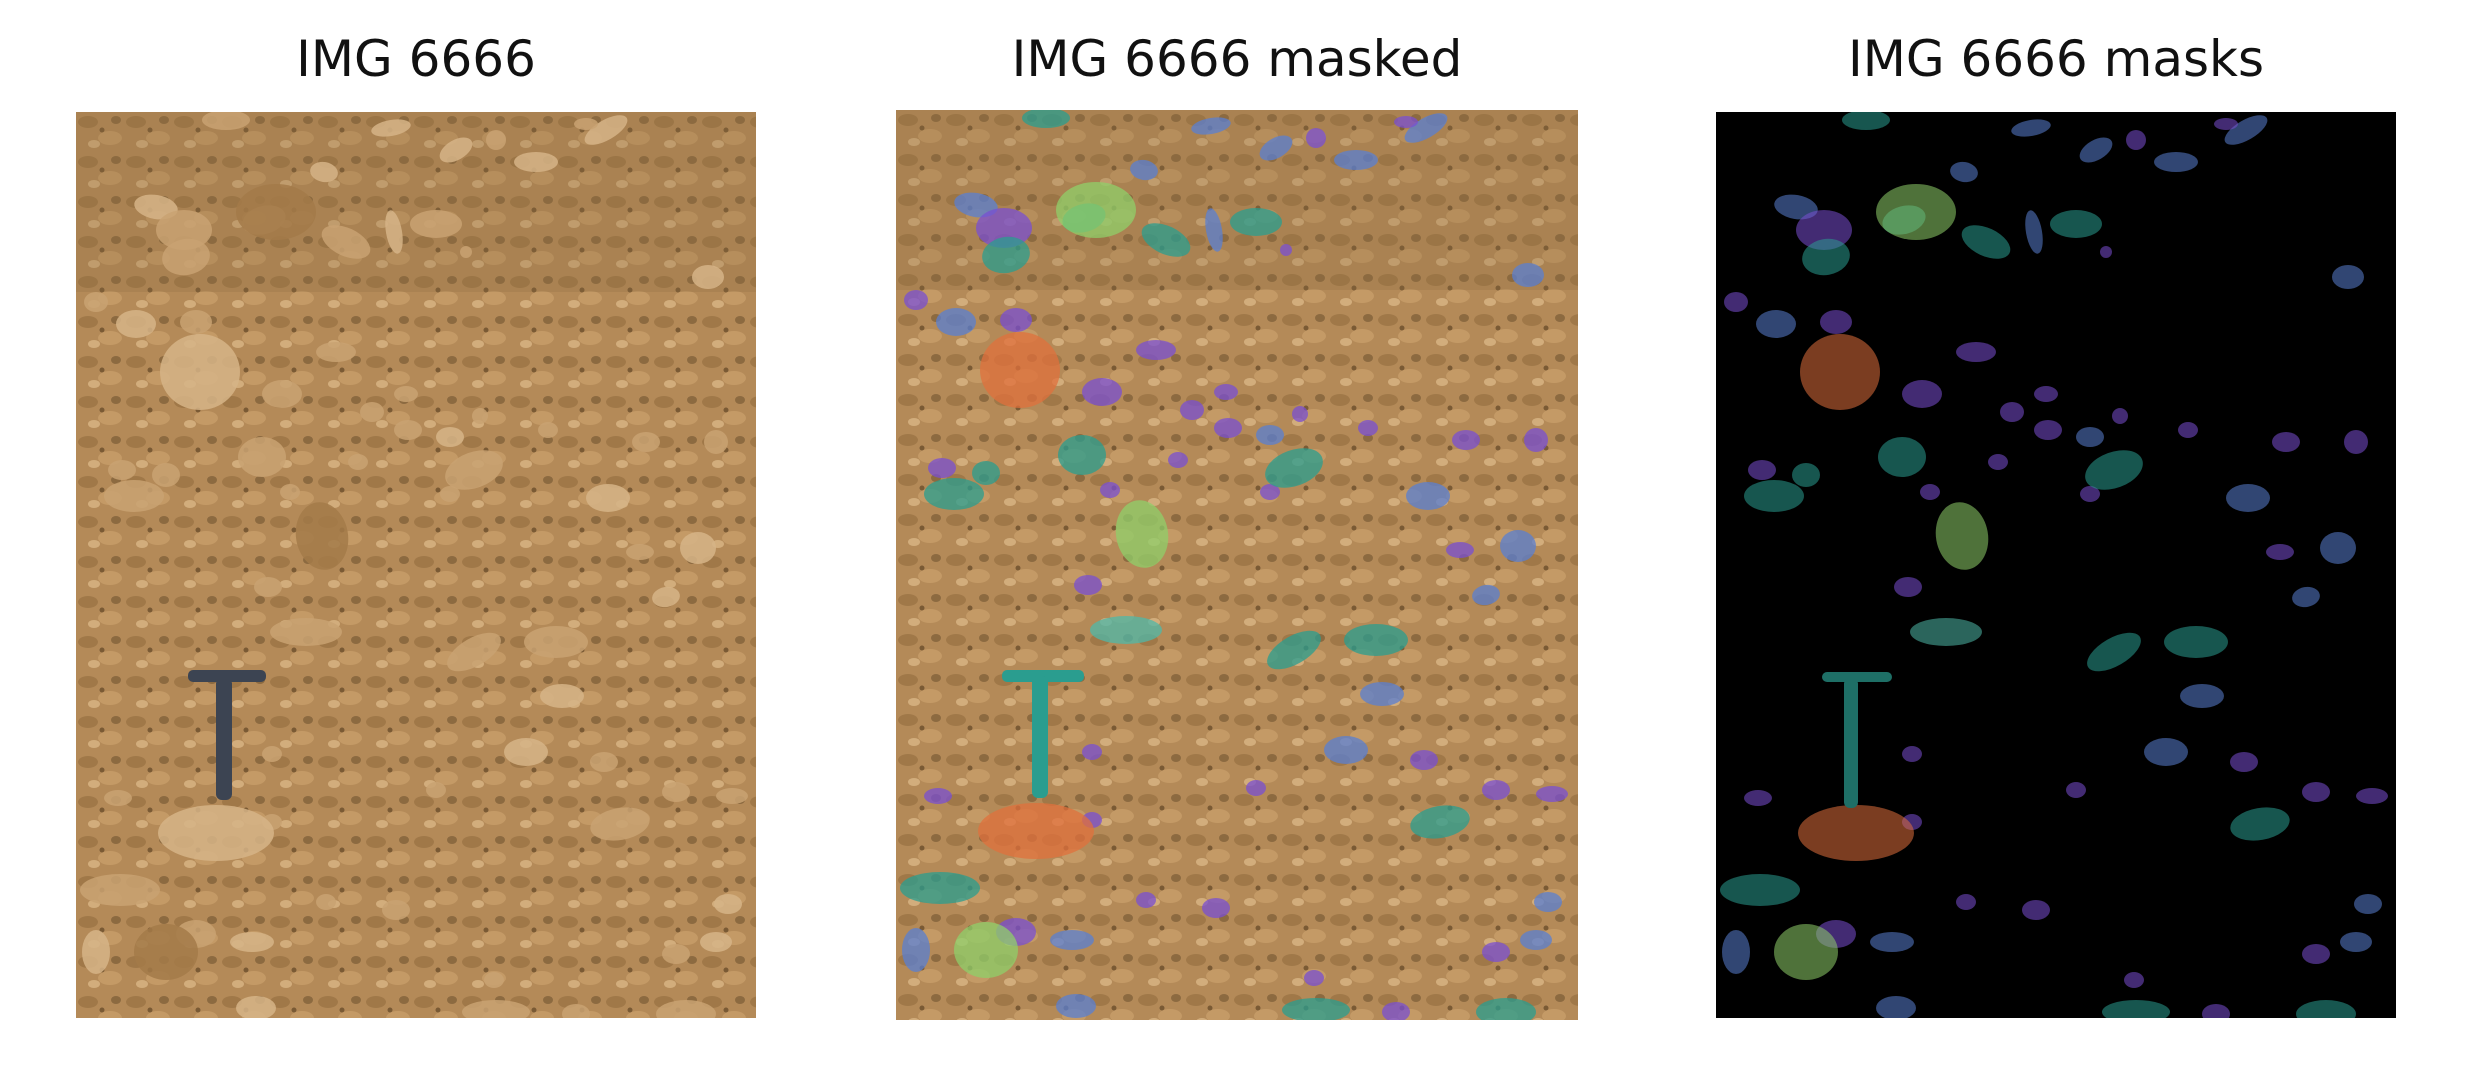 The height and width of the screenshot is (1076, 2466). Describe the element at coordinates (2056, 59) in the screenshot. I see `panel-title-masks: IMG 6666 masks` at that location.